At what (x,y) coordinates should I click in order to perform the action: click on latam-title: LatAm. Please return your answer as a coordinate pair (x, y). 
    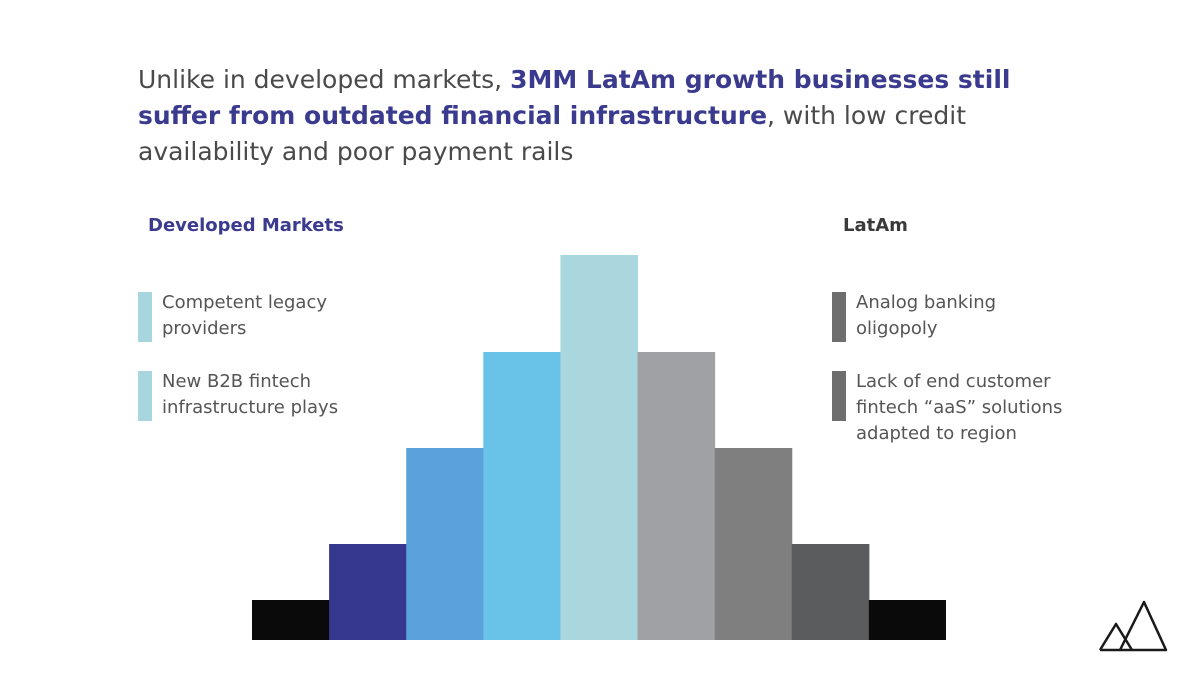
    Looking at the image, I should click on (875, 225).